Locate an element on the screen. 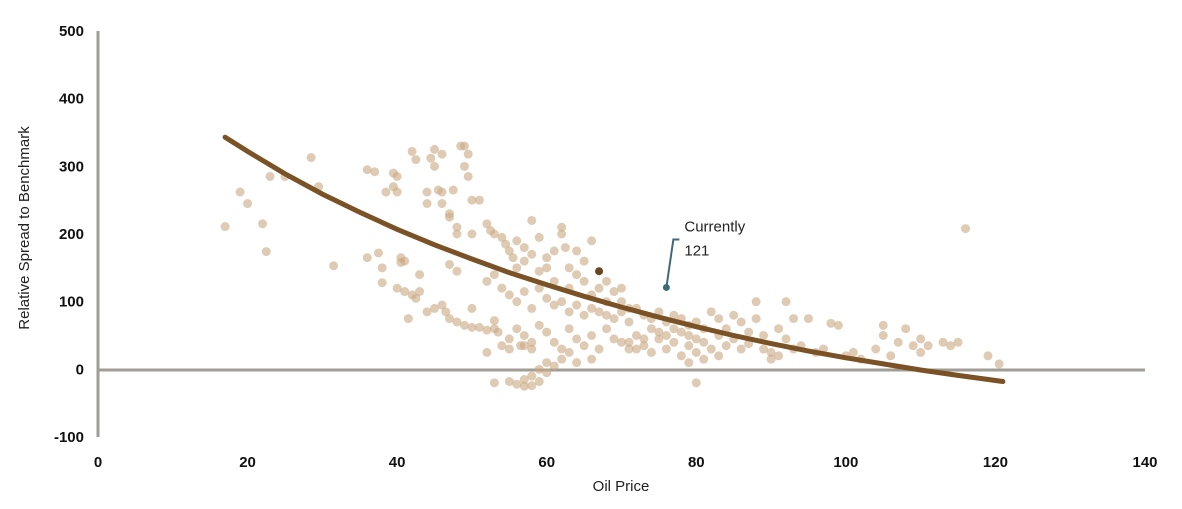 This screenshot has height=509, width=1182. x-axis-label: Oil Price is located at coordinates (621, 486).